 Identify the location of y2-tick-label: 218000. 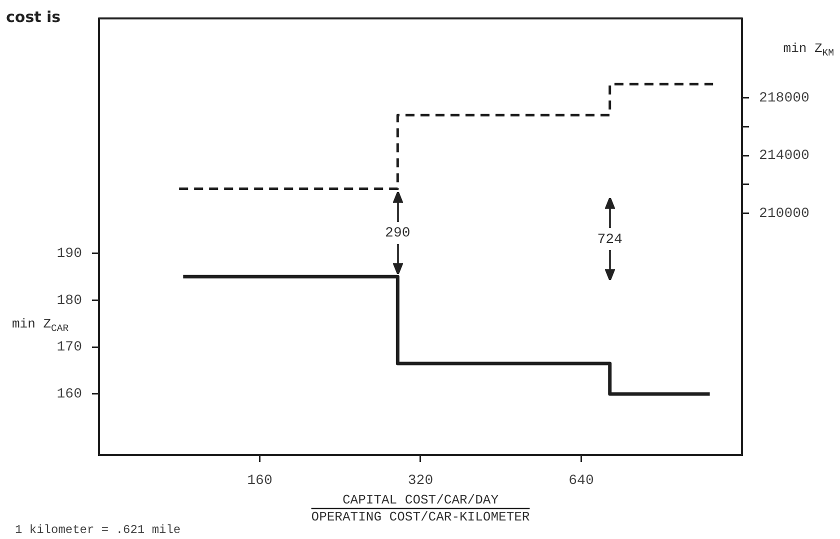
(784, 98).